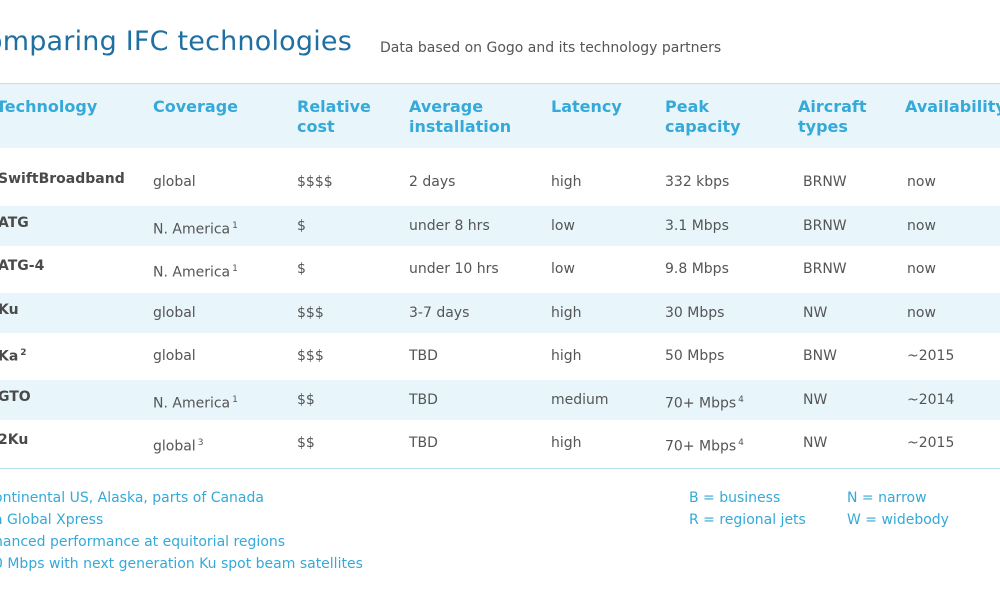  What do you see at coordinates (695, 313) in the screenshot?
I see `cell-peak-capacity: 30 Mbps` at bounding box center [695, 313].